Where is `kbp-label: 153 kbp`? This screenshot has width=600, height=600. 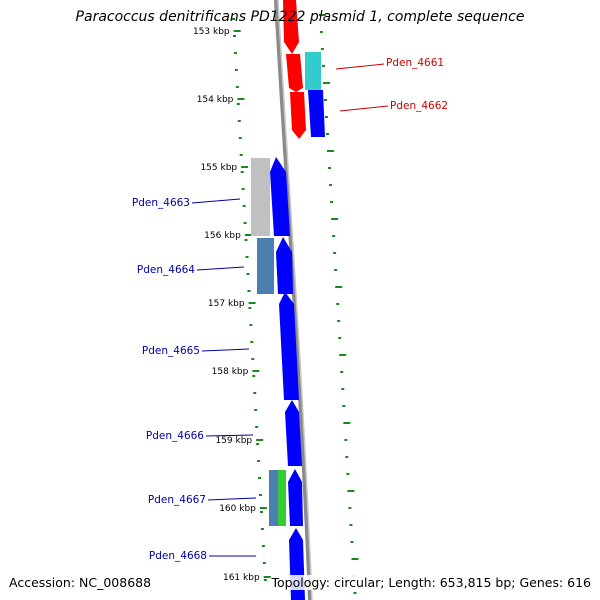
kbp-label: 153 kbp is located at coordinates (211, 32).